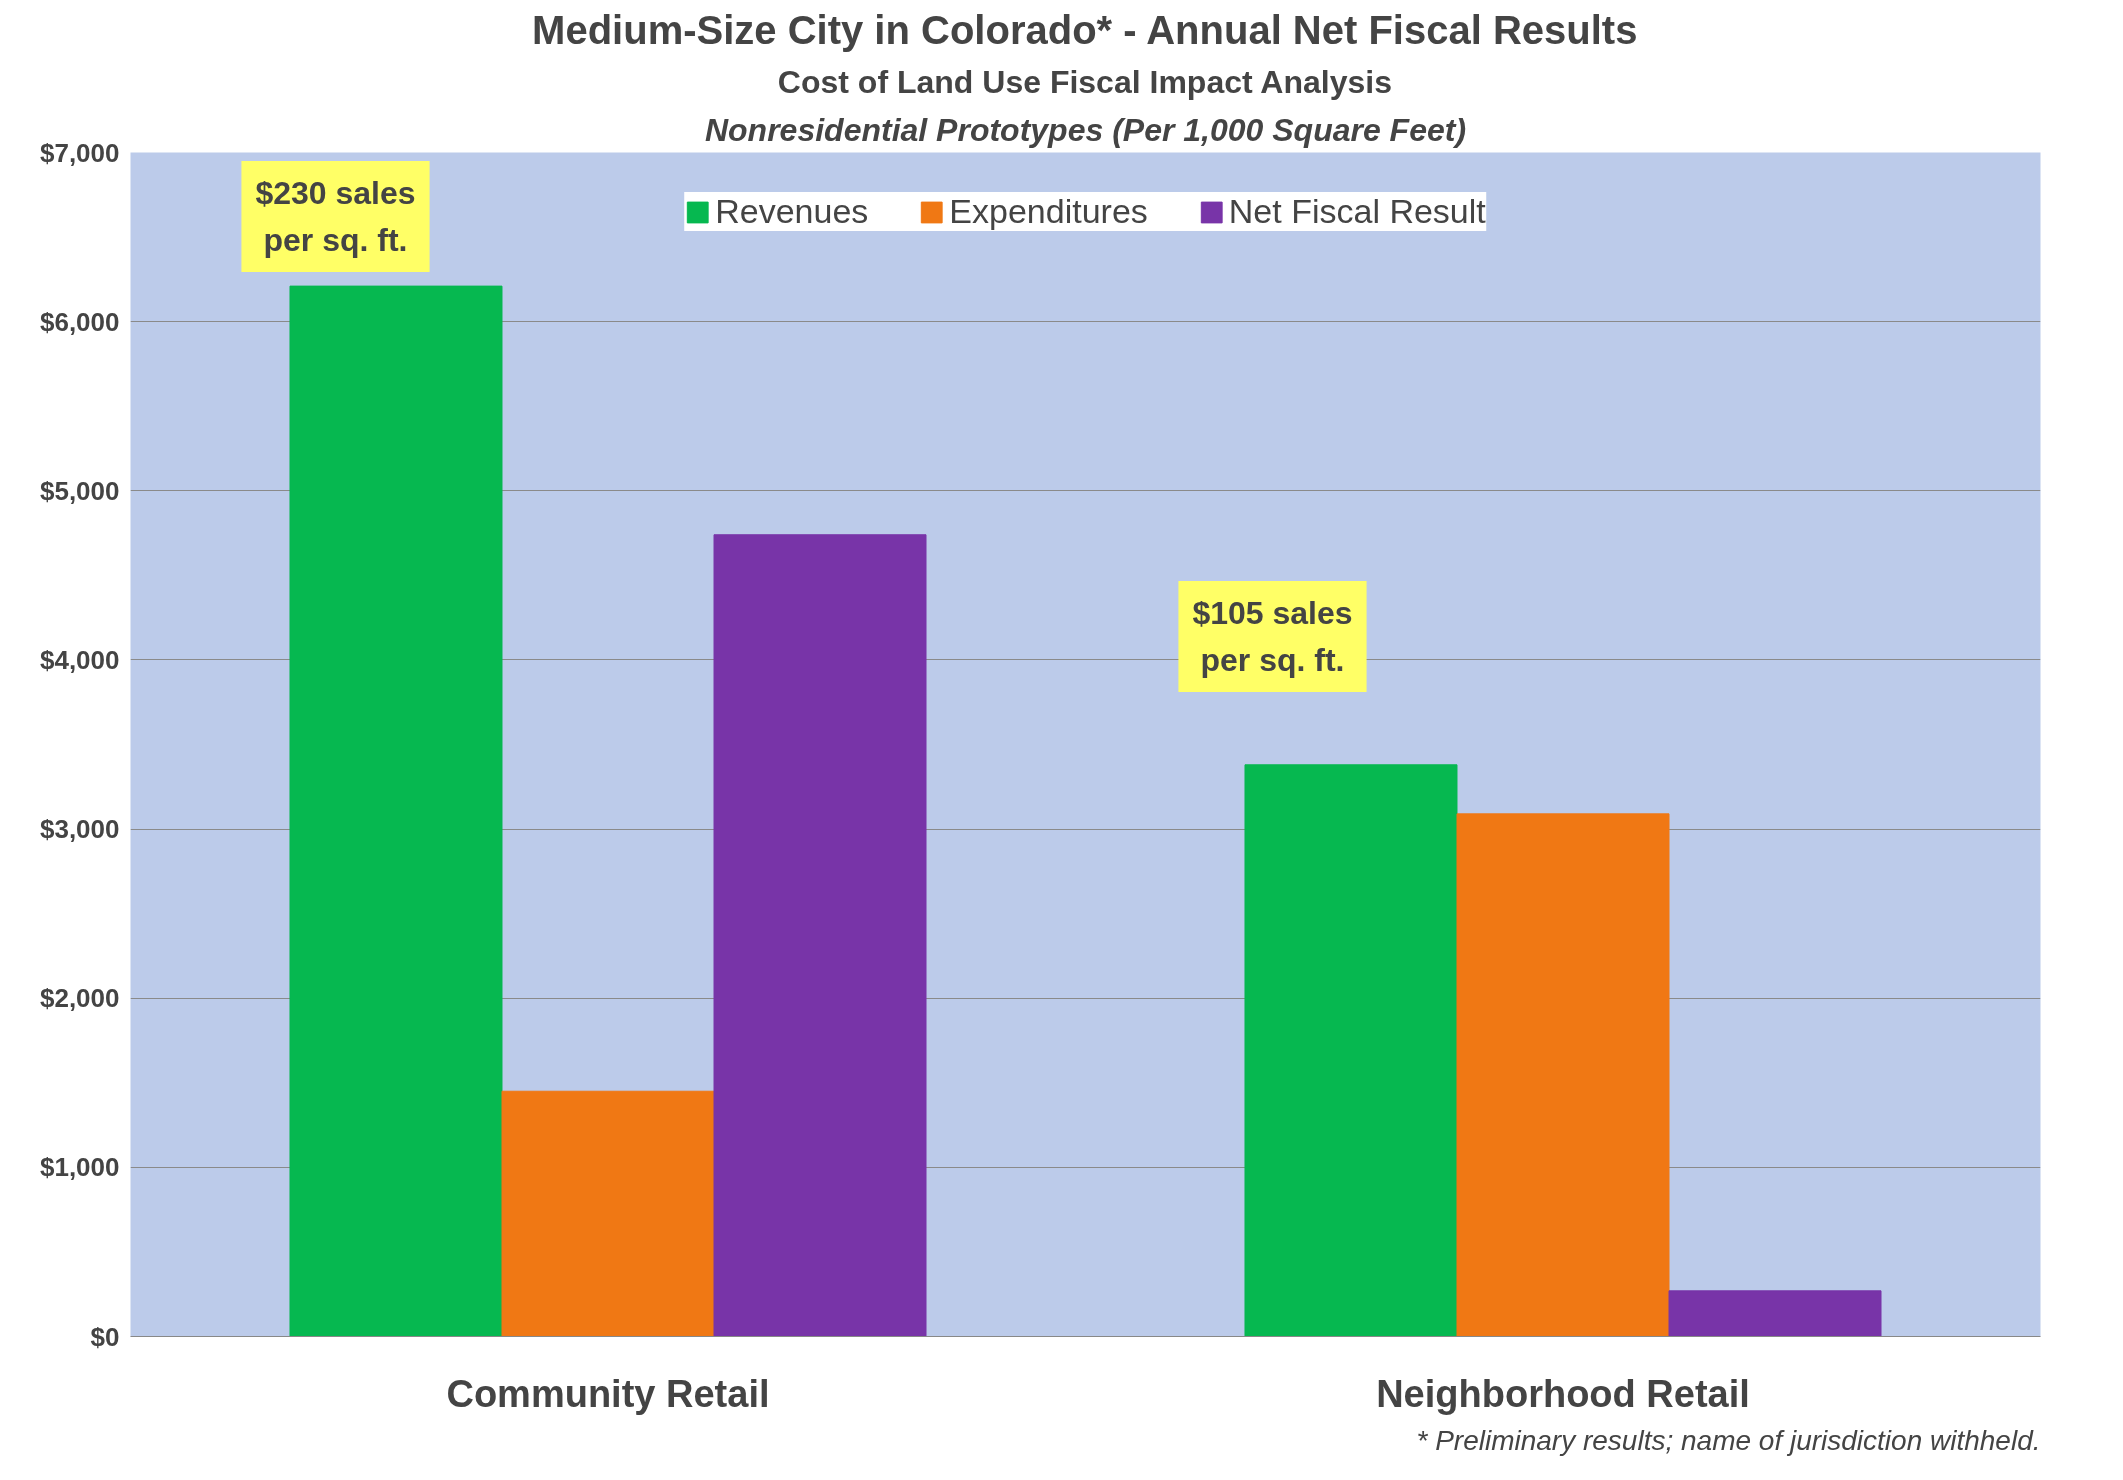 The image size is (2123, 1480). What do you see at coordinates (79, 659) in the screenshot?
I see `y-tick-label: $4,000` at bounding box center [79, 659].